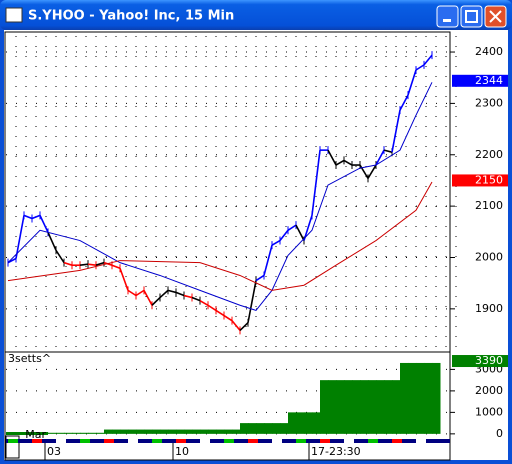 The image size is (512, 464). I want to click on maximize-icon, so click(471, 16).